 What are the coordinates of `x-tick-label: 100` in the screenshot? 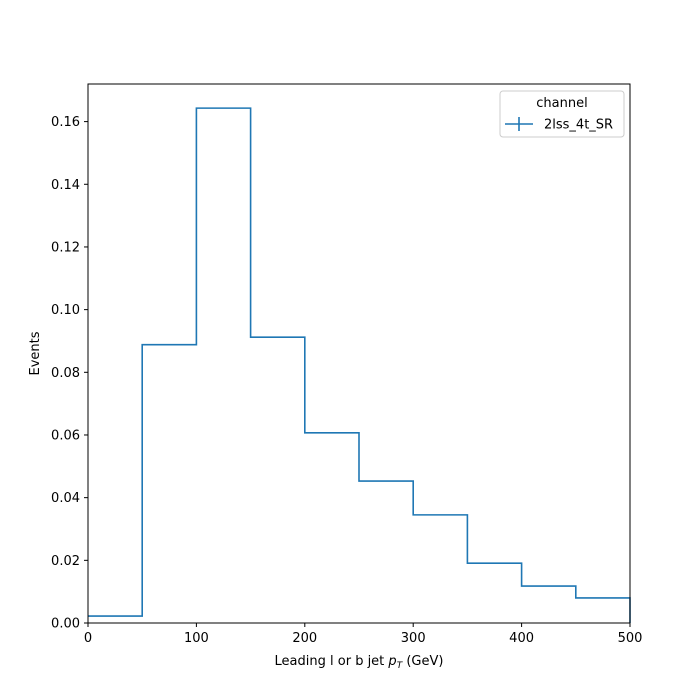 It's located at (196, 638).